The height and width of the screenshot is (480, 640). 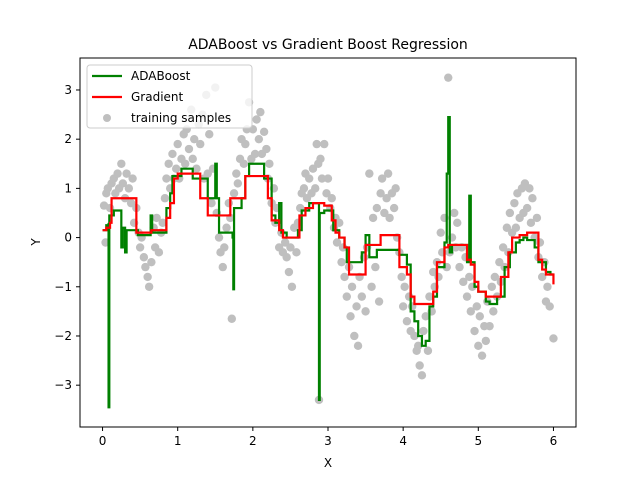 I want to click on y-tick-label: −1, so click(x=63, y=287).